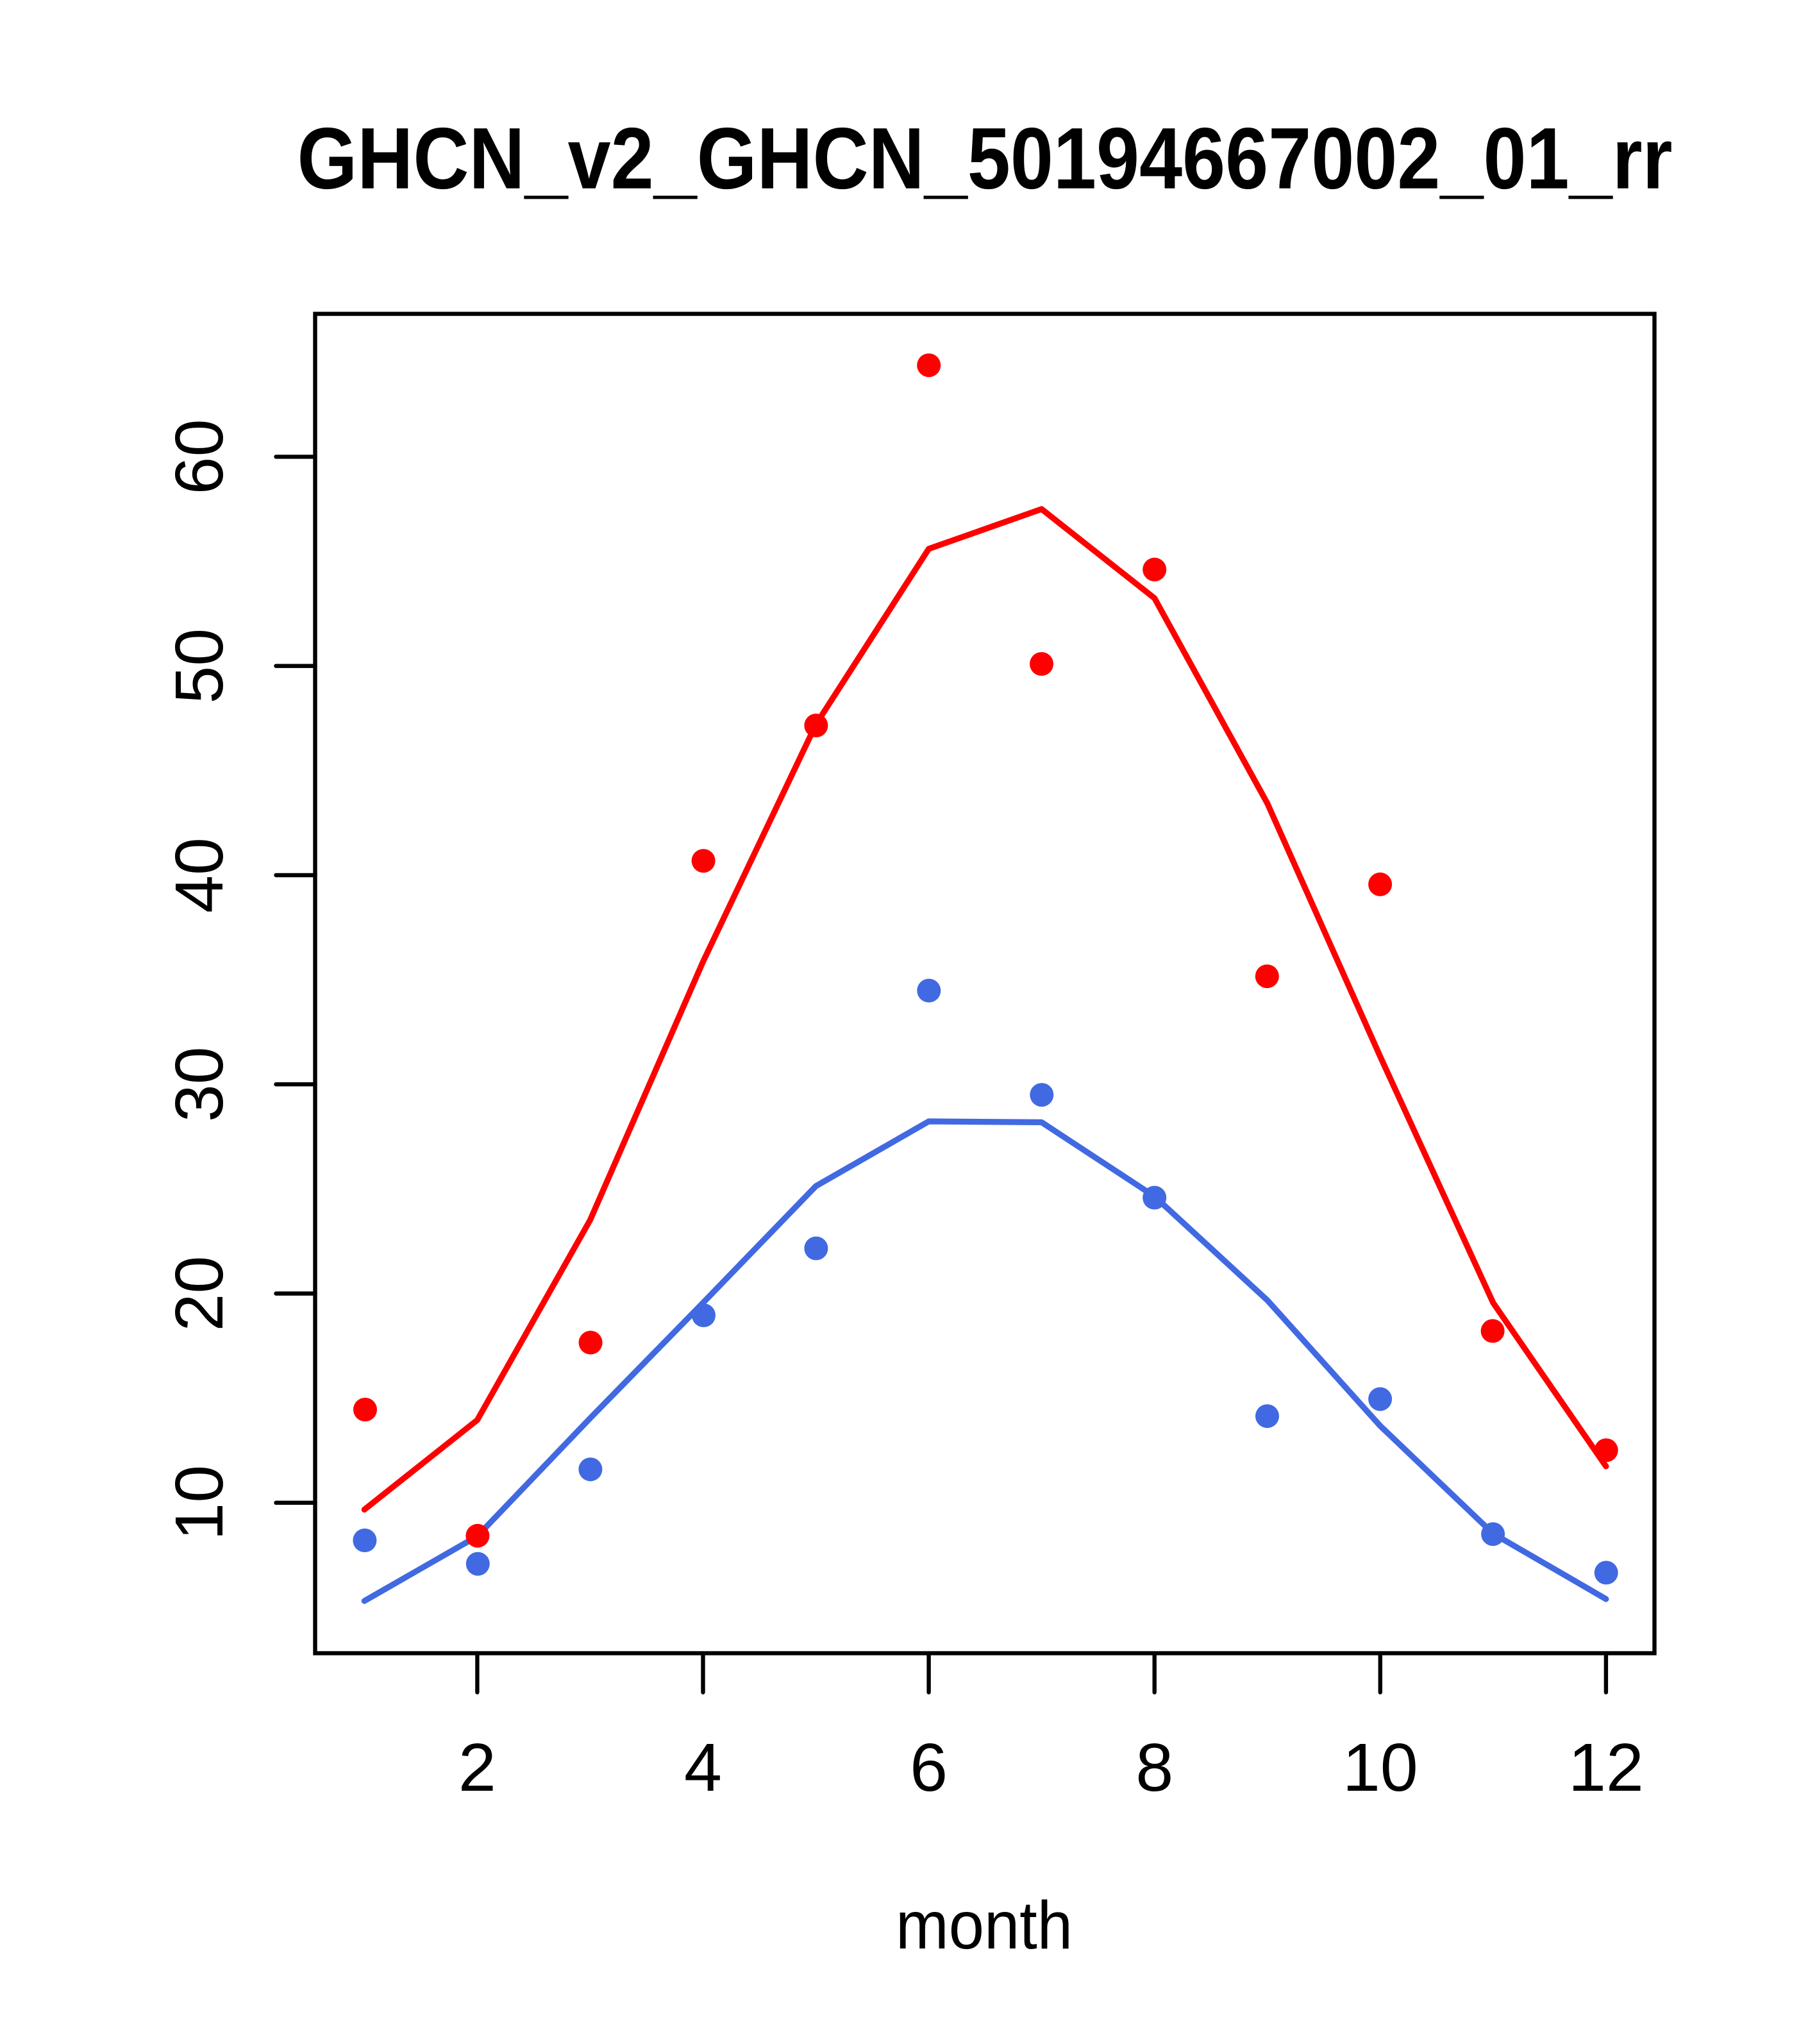 The width and height of the screenshot is (1817, 2044). Describe the element at coordinates (477, 1767) in the screenshot. I see `svg-text: 2` at that location.